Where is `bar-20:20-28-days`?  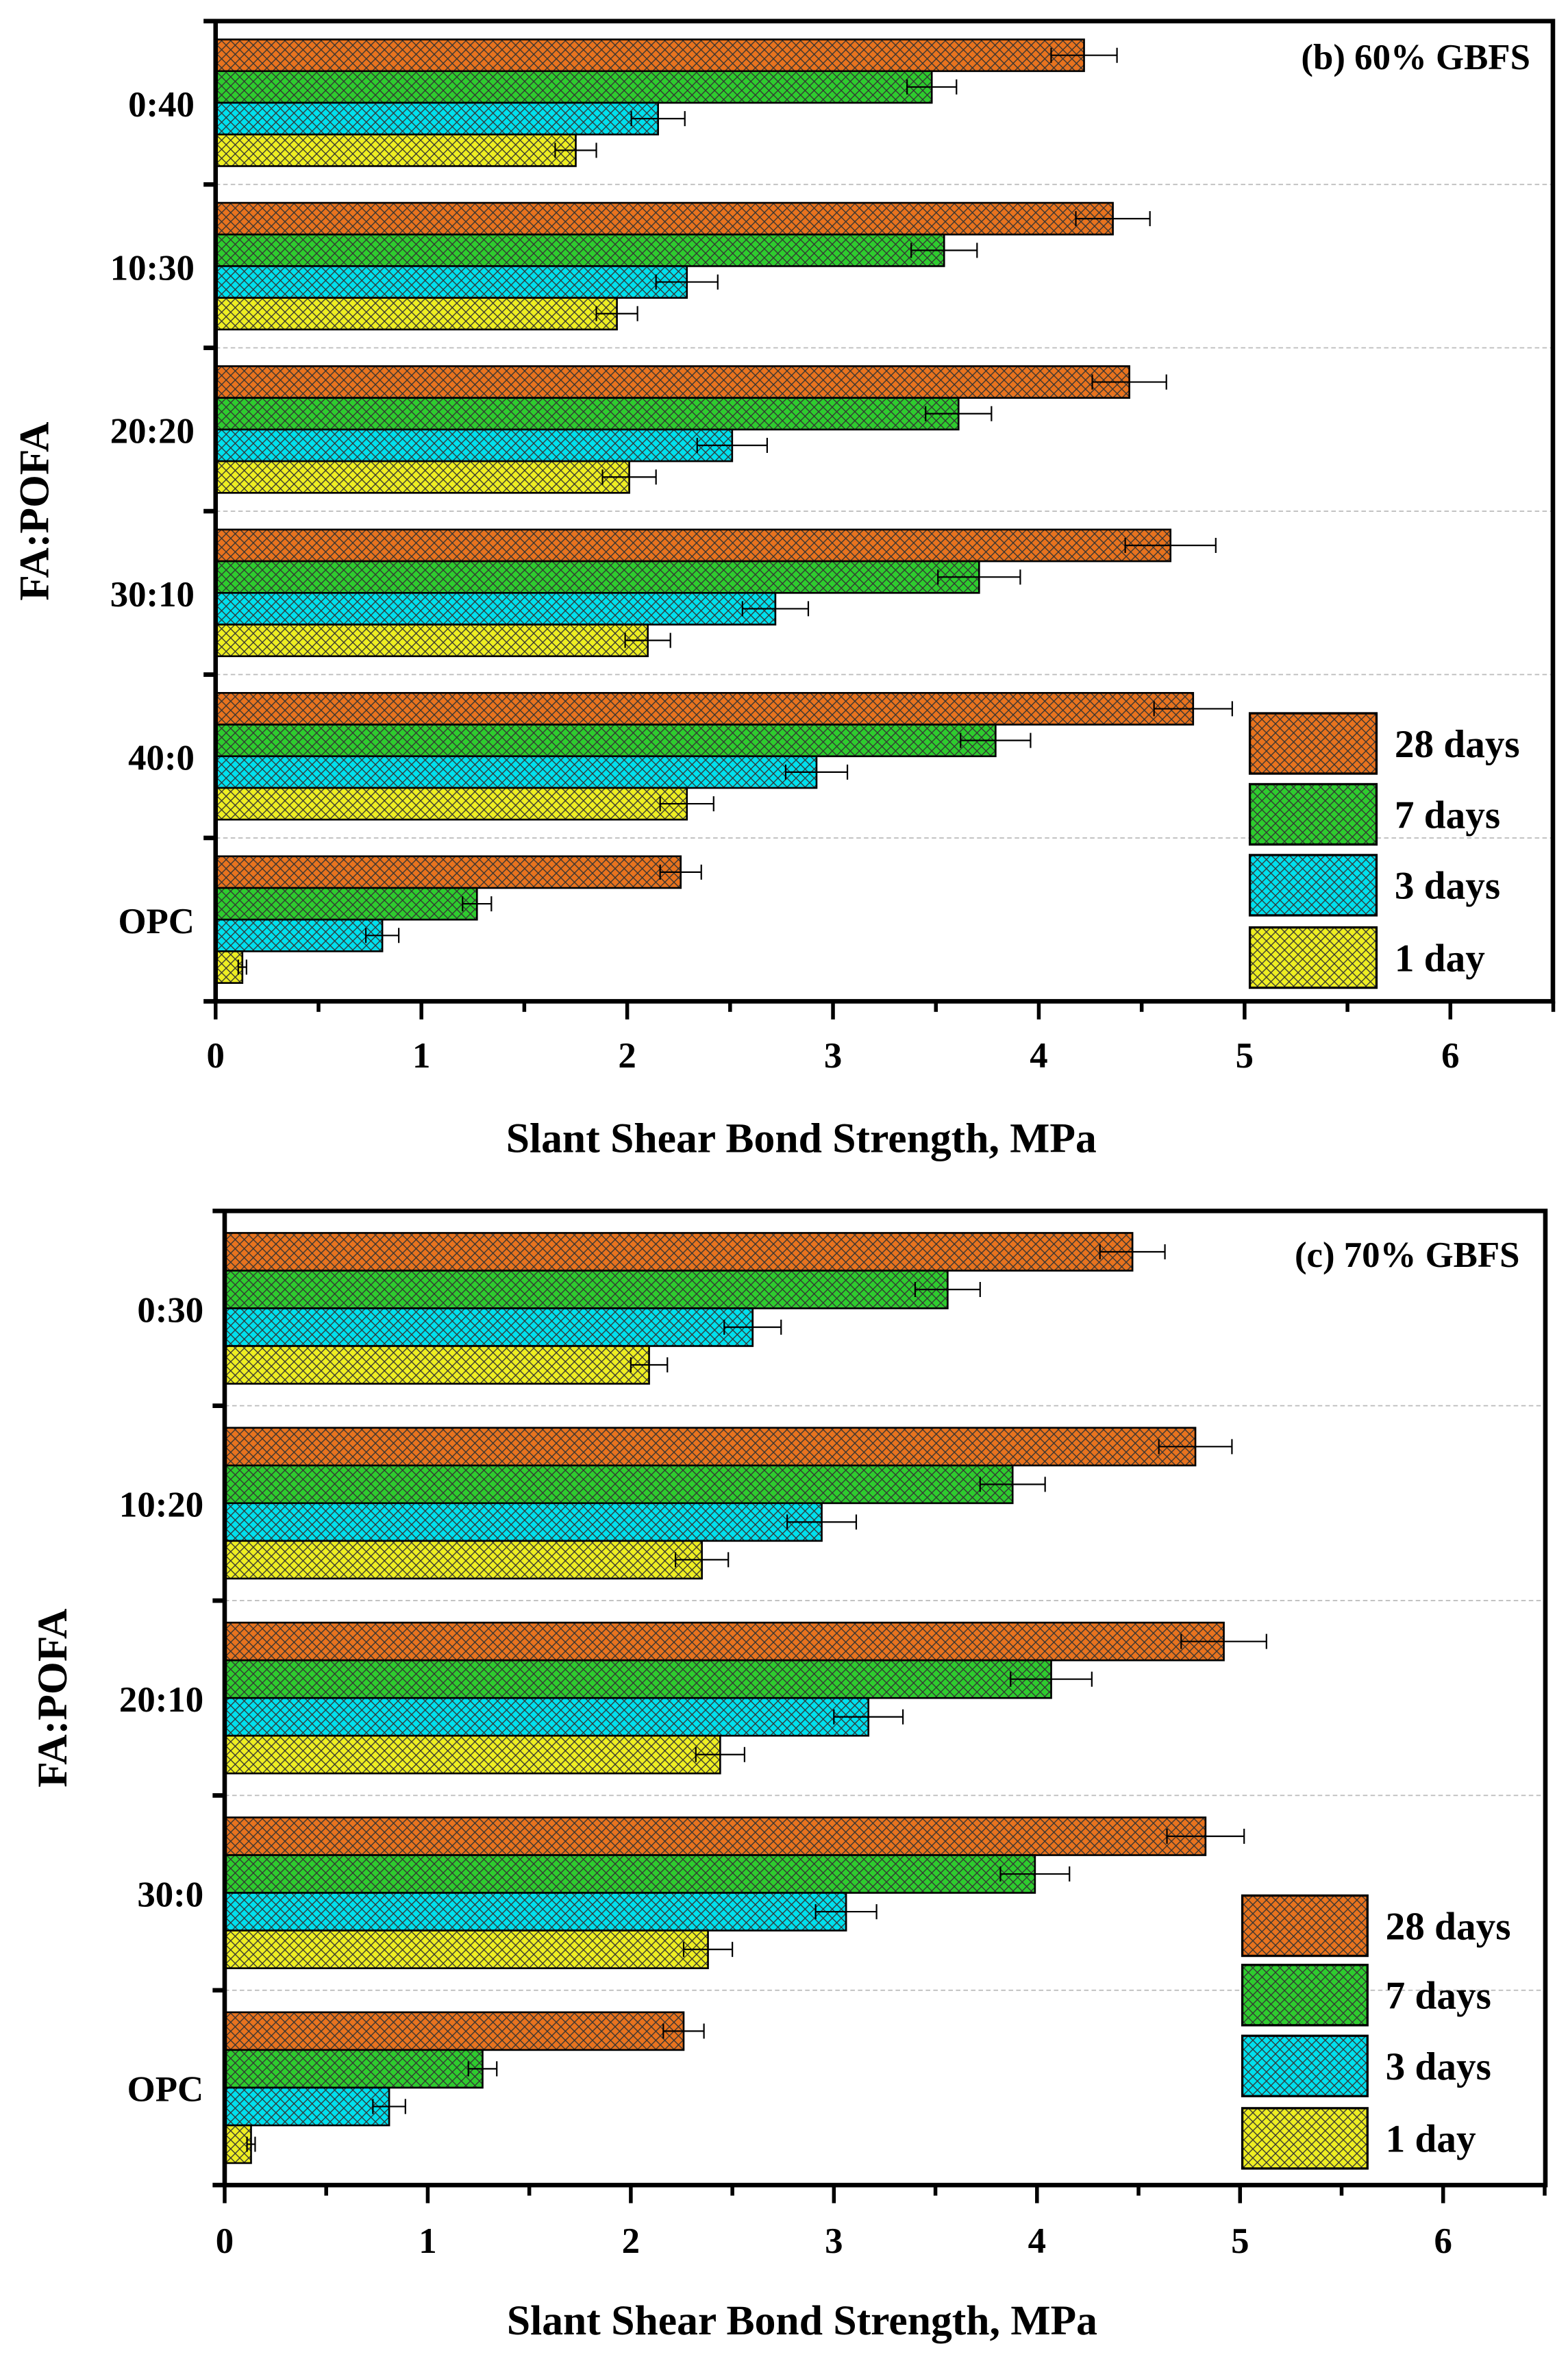 bar-20:20-28-days is located at coordinates (672, 382).